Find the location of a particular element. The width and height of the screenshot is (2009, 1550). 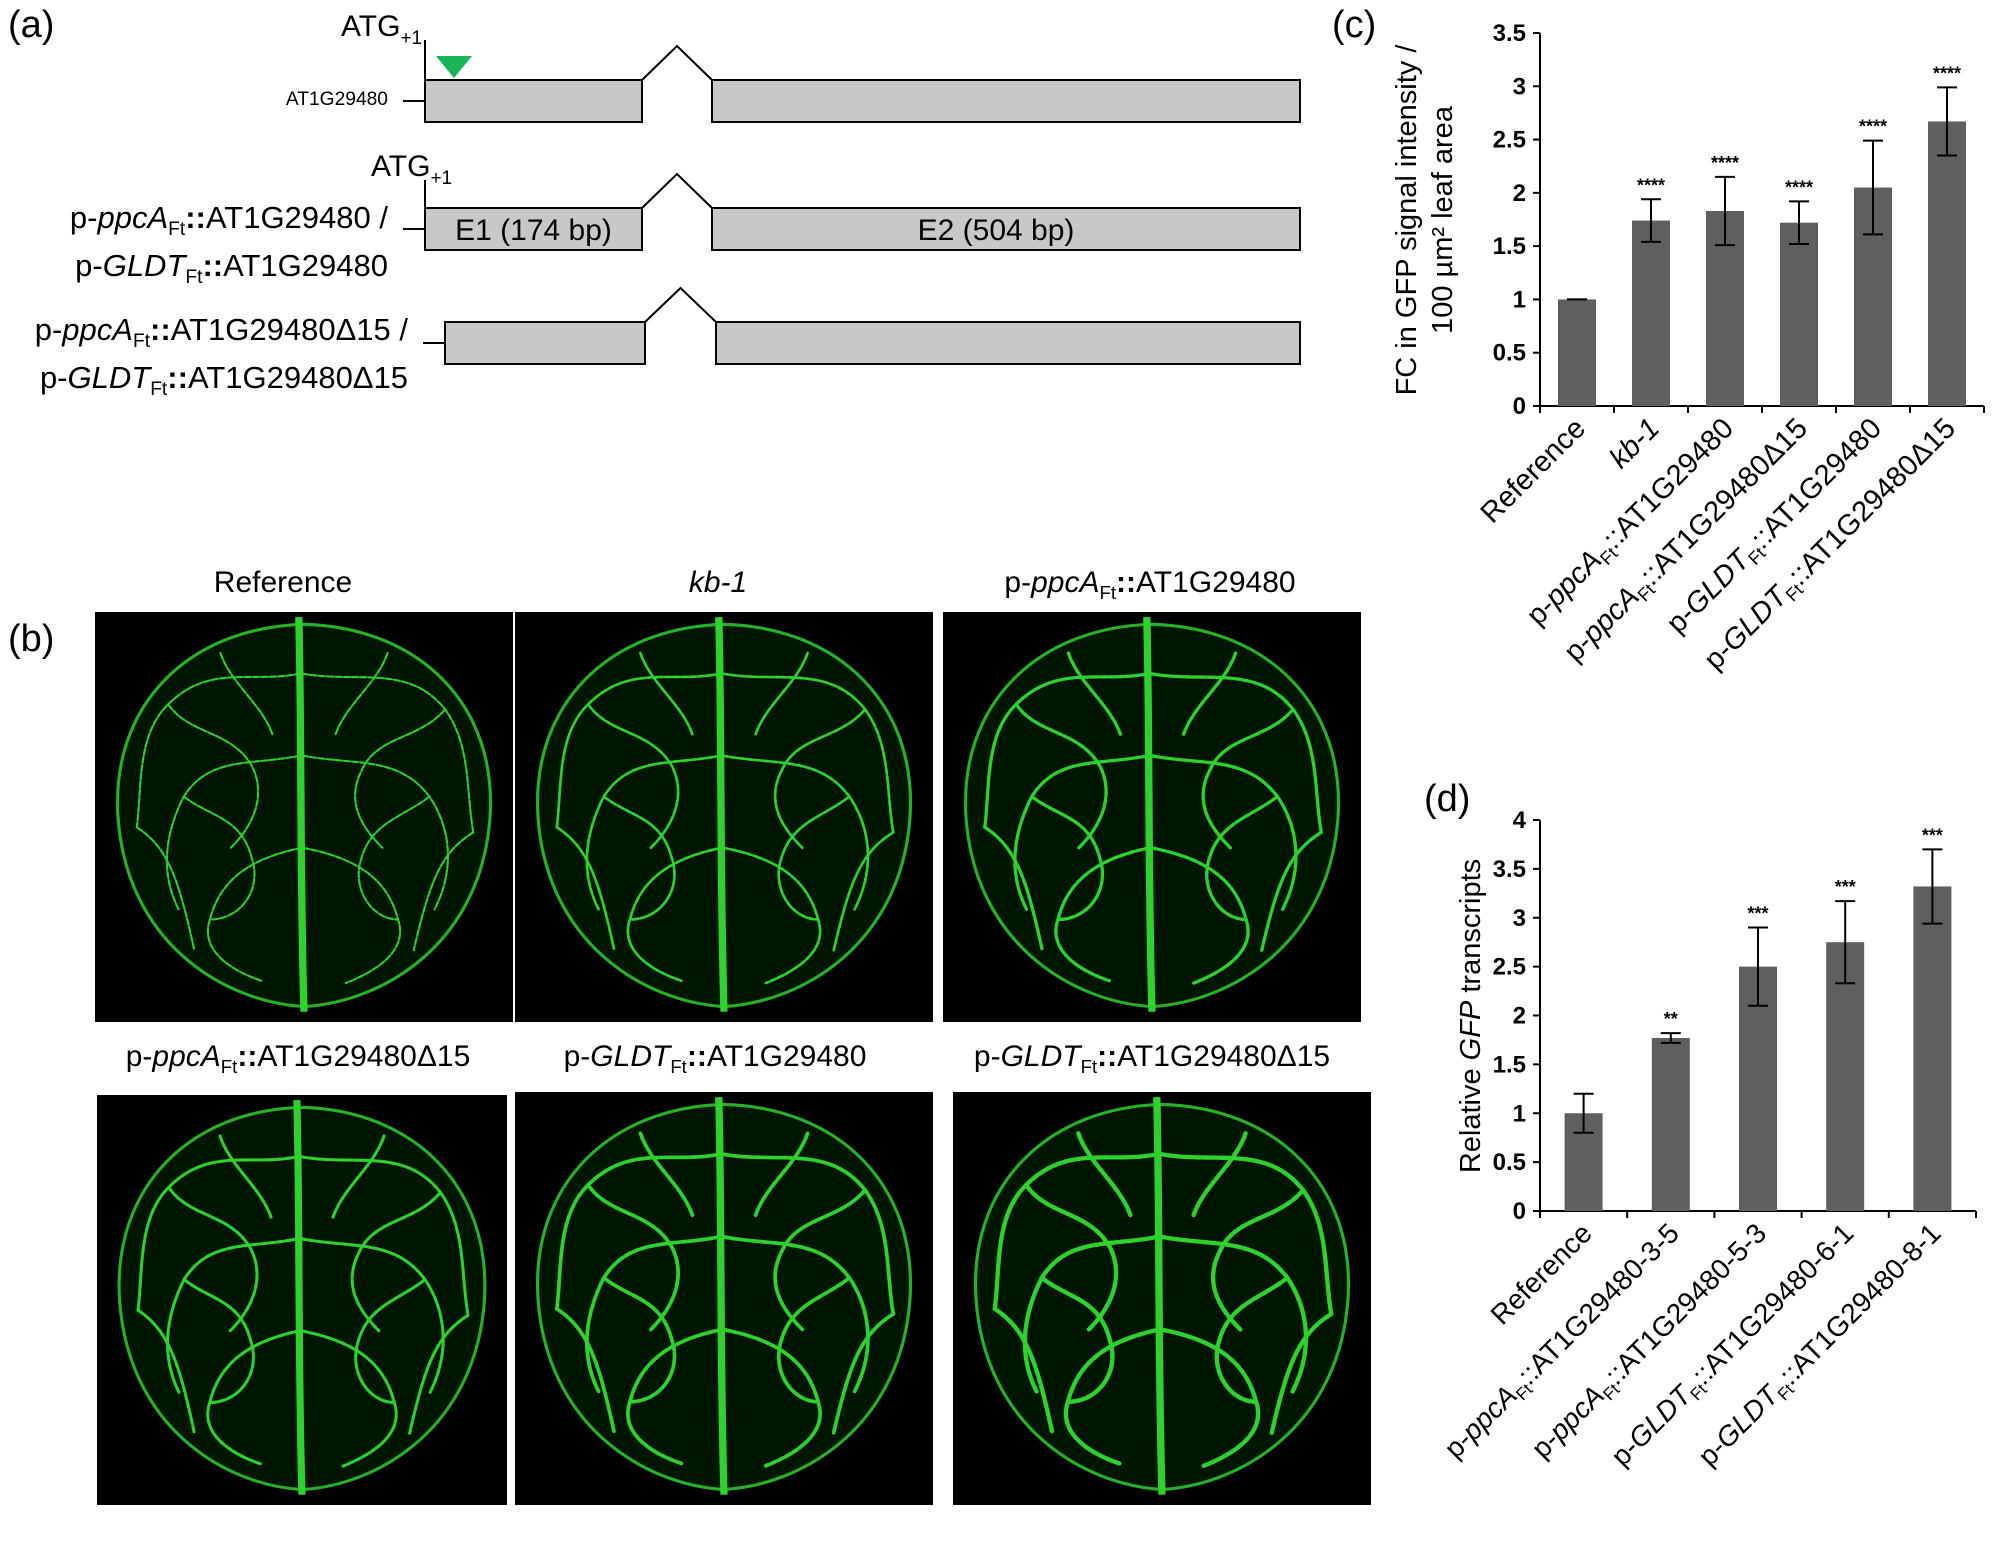

leaf-image-label: kb-1 is located at coordinates (718, 583).